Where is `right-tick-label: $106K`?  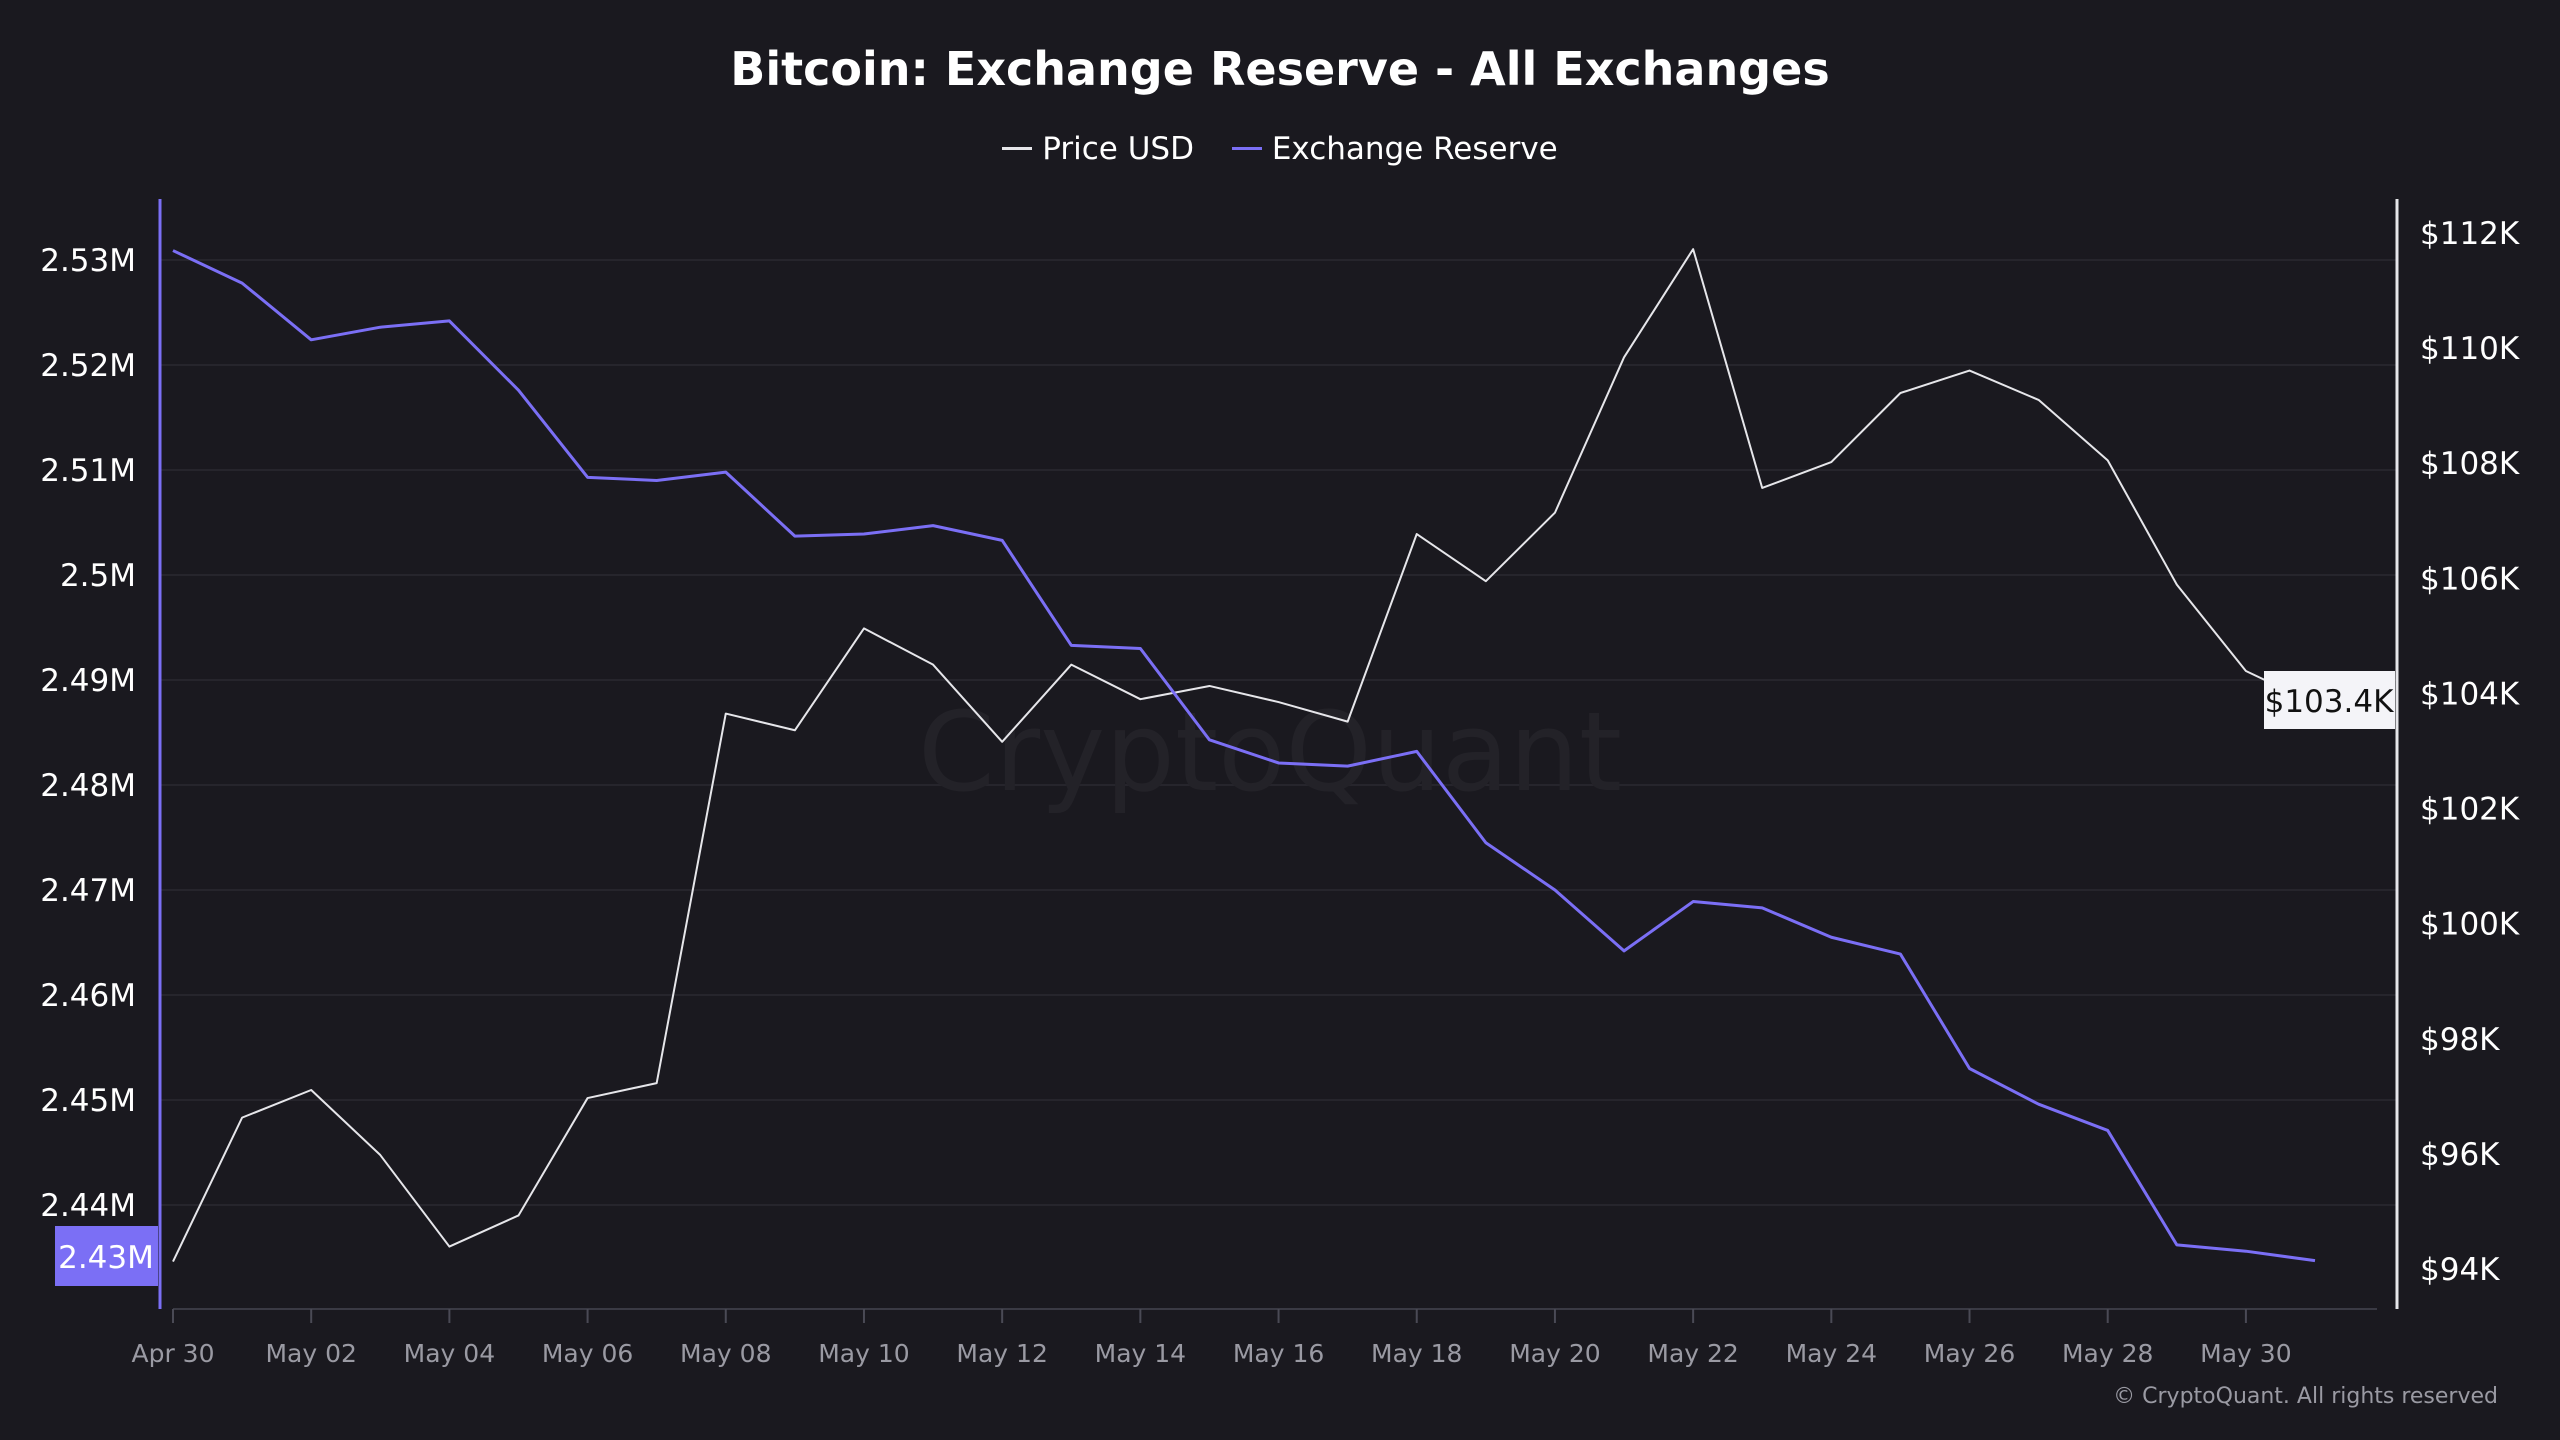 right-tick-label: $106K is located at coordinates (2470, 579).